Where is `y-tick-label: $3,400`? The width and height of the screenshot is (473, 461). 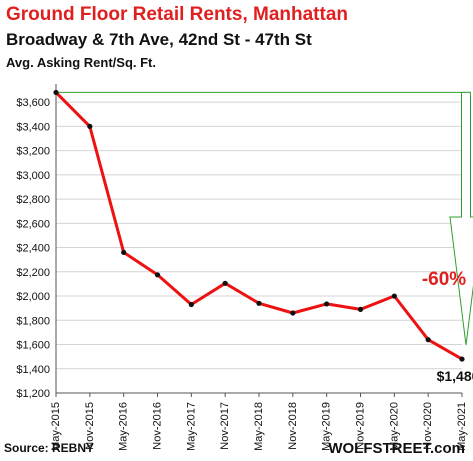 y-tick-label: $3,400 is located at coordinates (33, 127).